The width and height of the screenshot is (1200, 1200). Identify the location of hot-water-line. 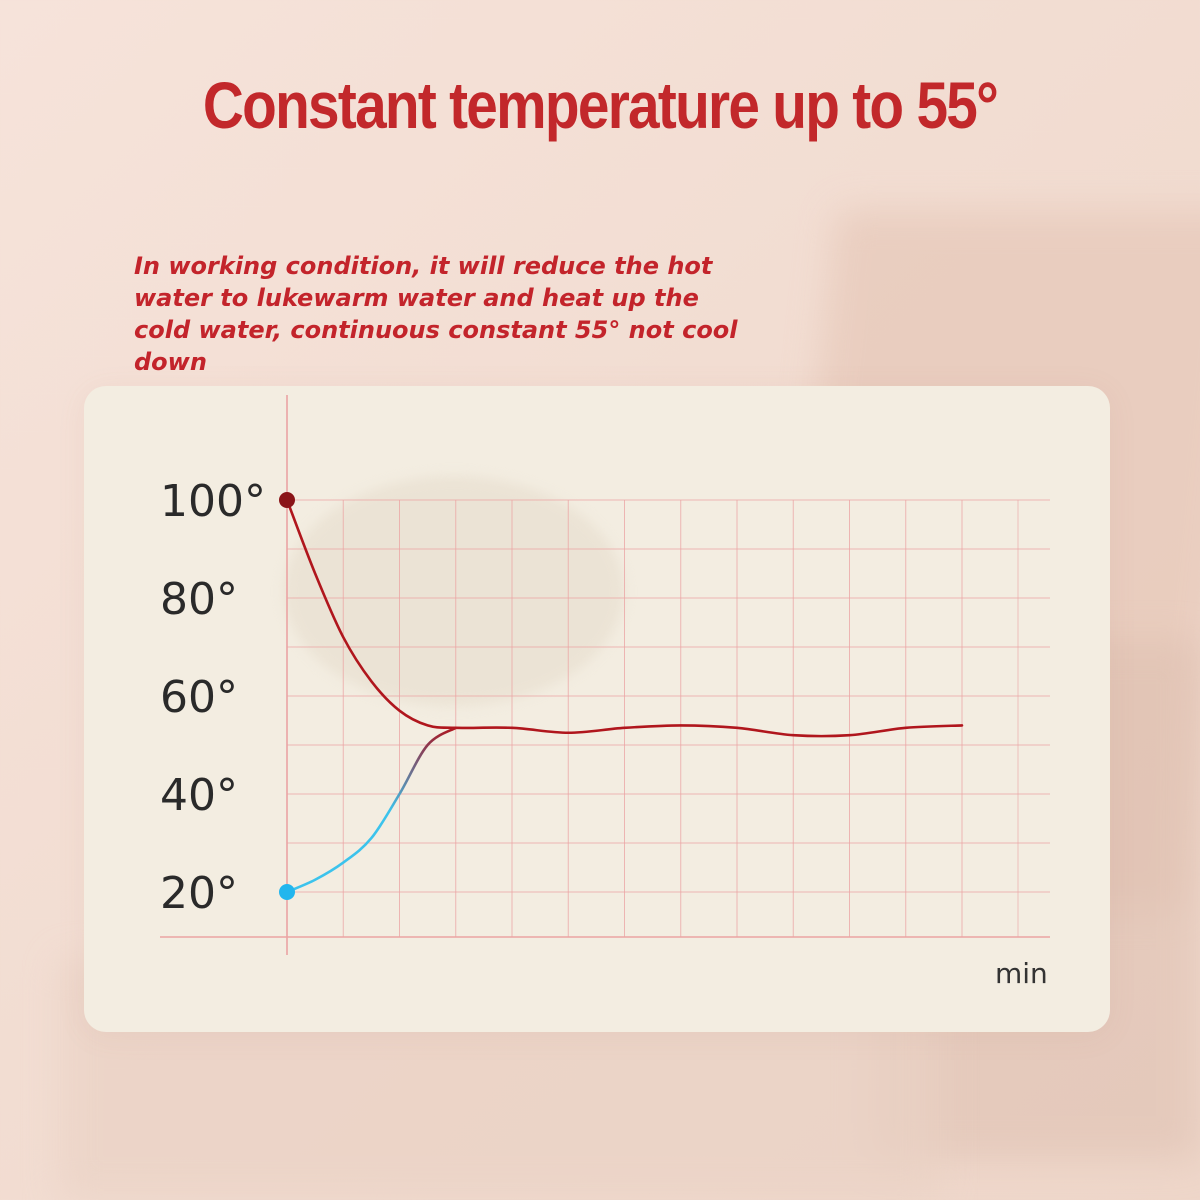
(624, 618).